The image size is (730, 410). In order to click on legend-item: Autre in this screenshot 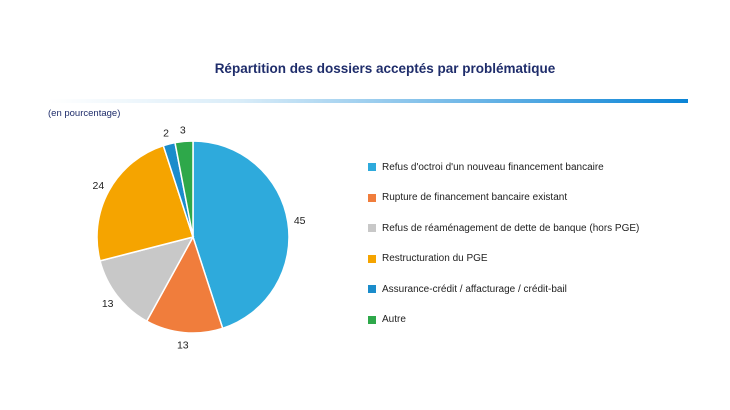, I will do `click(503, 320)`.